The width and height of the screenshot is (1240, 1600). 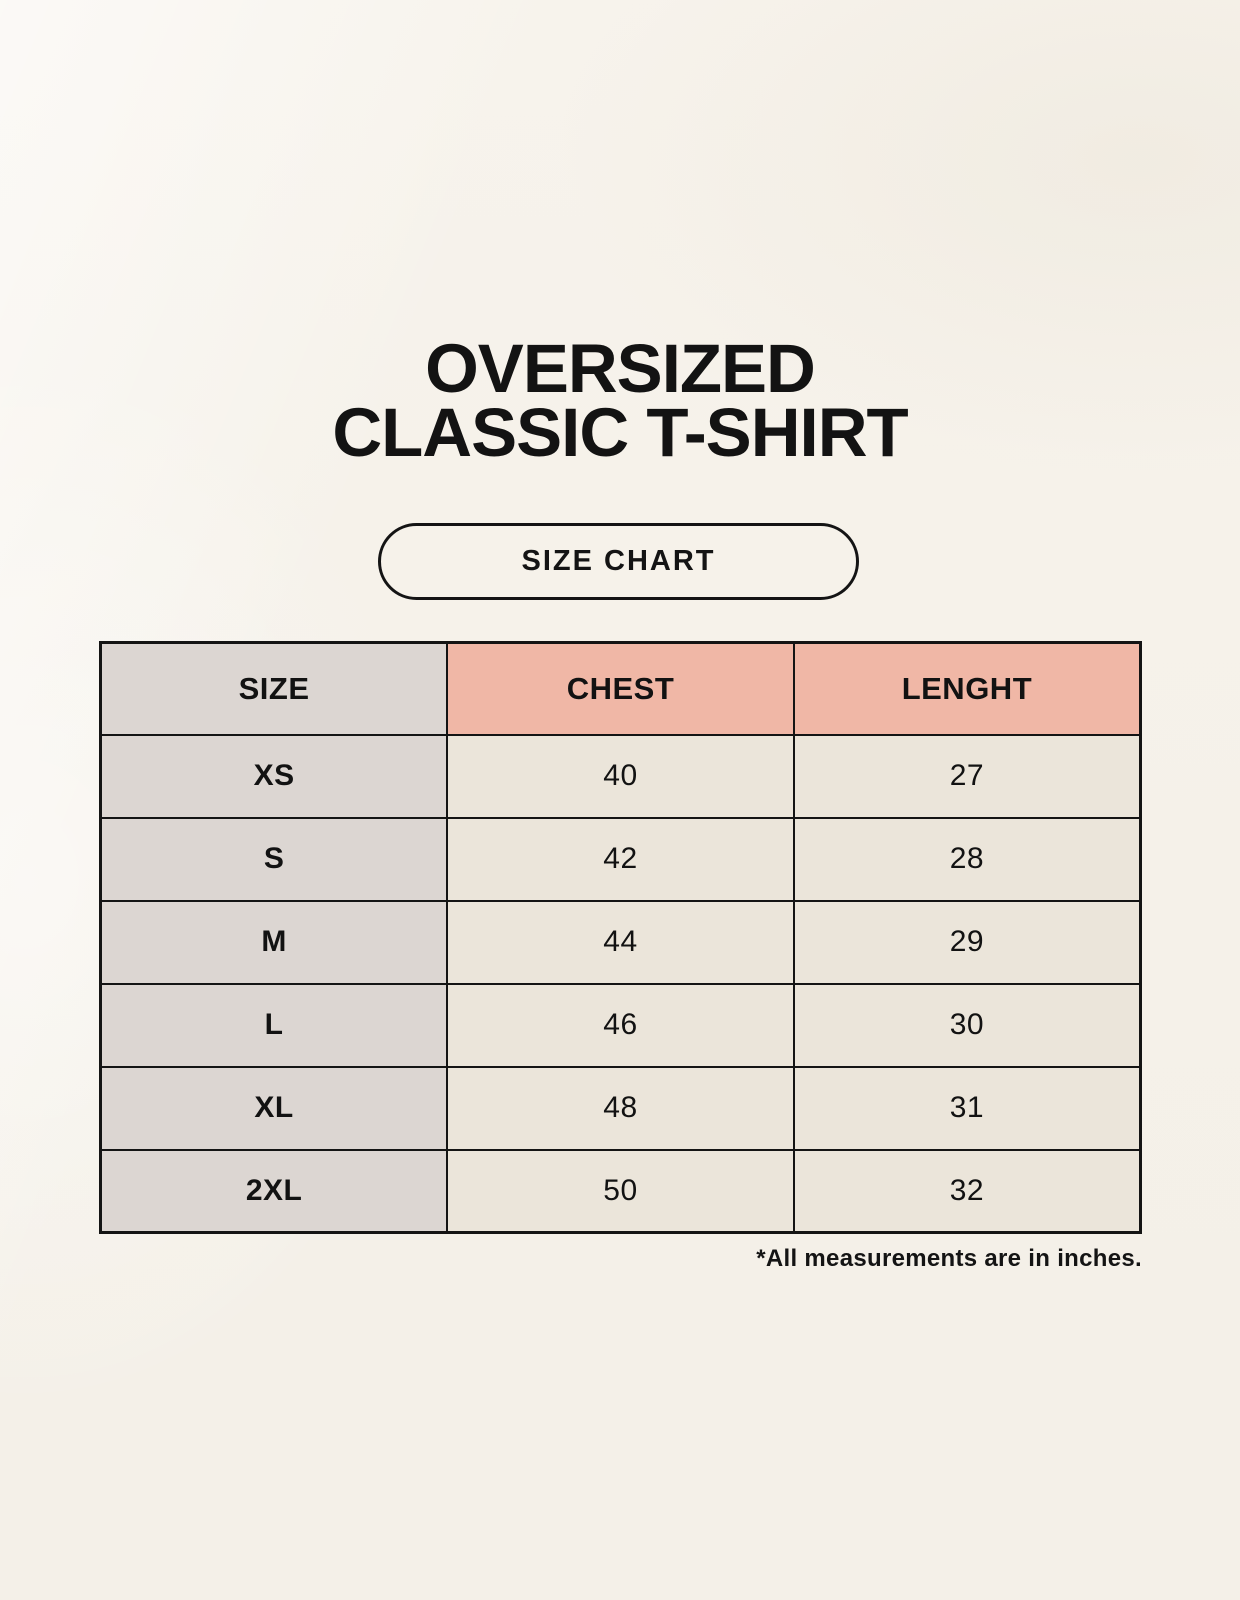 I want to click on table-header-row: SIZE CHEST LENGHT, so click(x=620, y=688).